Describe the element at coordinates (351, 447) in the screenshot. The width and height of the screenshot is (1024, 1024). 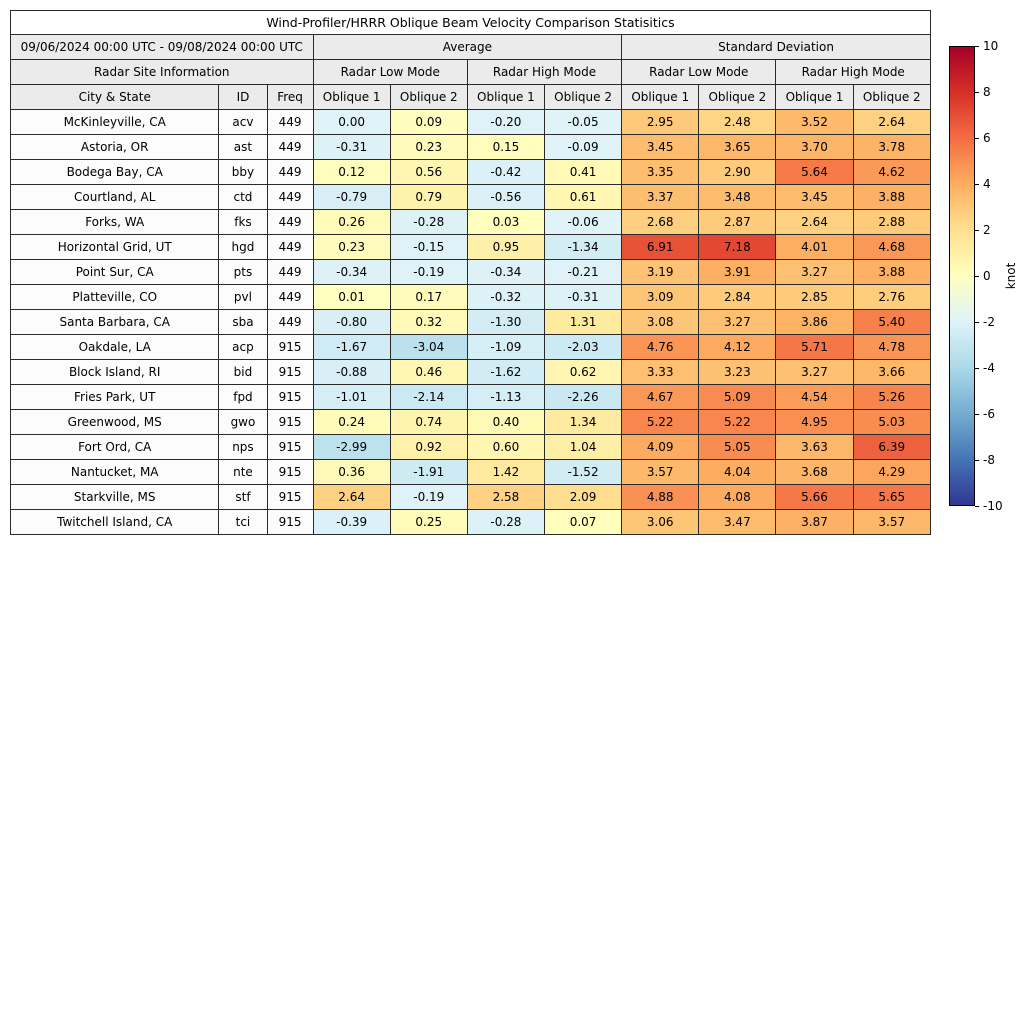
I see `value-cell: -2.99` at that location.